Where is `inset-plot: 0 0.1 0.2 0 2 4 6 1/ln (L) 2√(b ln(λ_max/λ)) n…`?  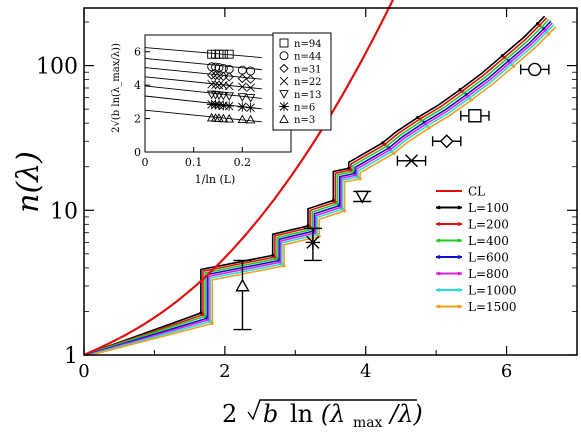 inset-plot: 0 0.1 0.2 0 2 4 6 1/ln (L) 2√(b ln(λ_max/λ)) n… is located at coordinates (221, 109).